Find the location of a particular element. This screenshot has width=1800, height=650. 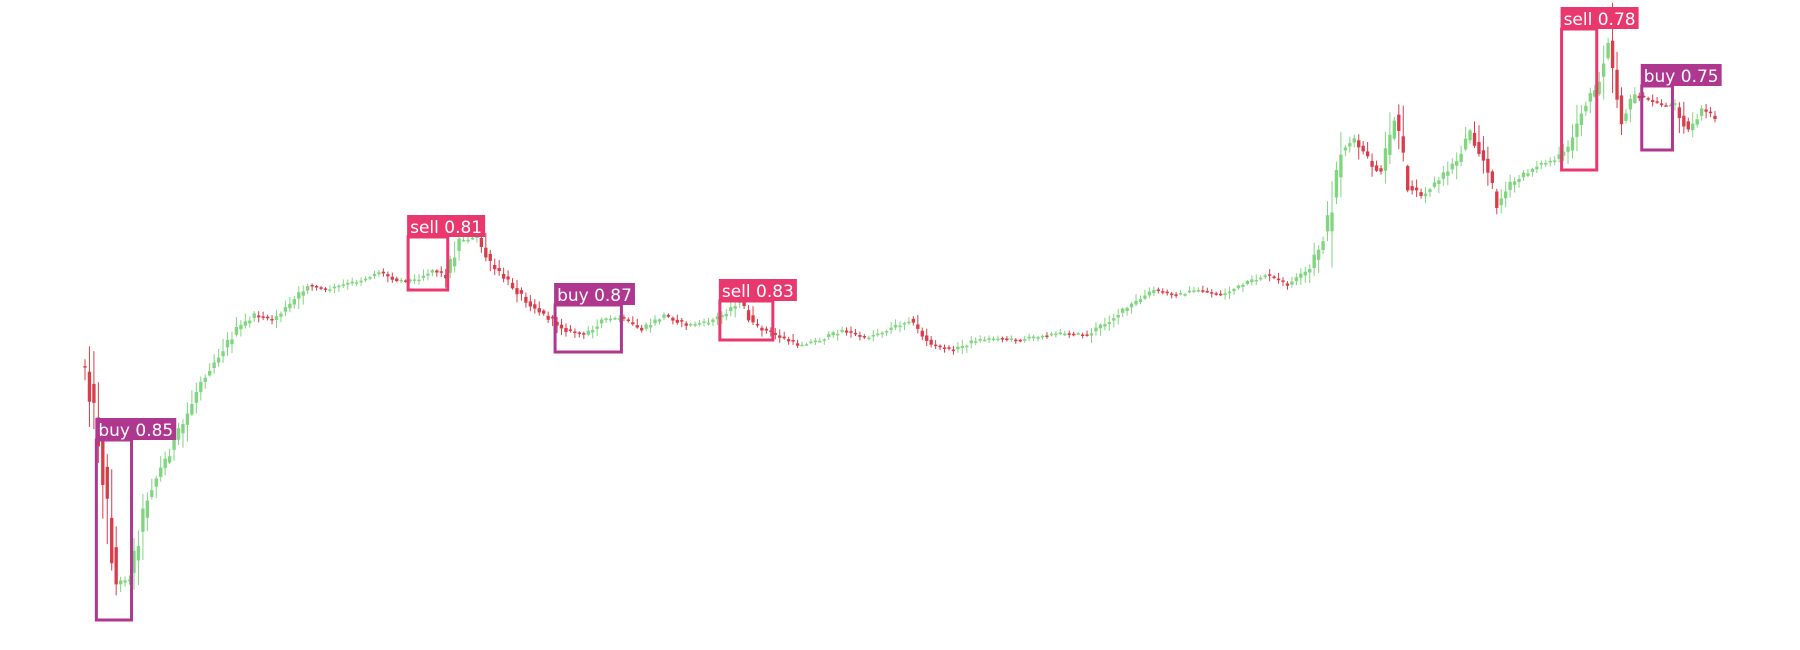

sell-detection: sell 0.83 is located at coordinates (757, 310).